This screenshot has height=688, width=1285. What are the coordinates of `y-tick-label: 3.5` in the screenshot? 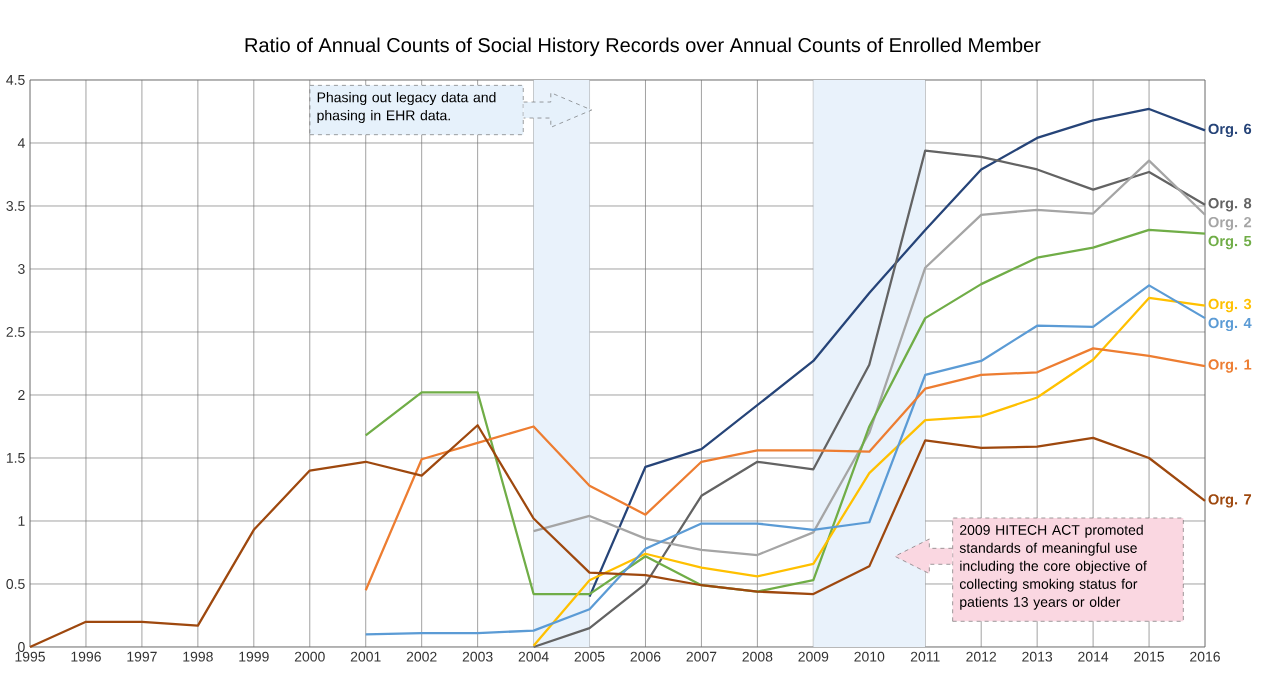 It's located at (15, 206).